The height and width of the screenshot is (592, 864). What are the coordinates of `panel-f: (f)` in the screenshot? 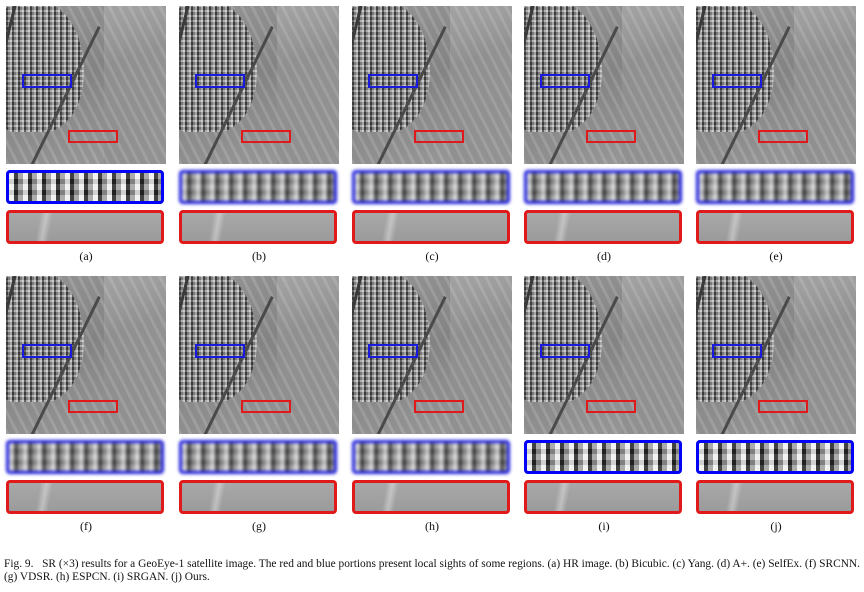 It's located at (86, 404).